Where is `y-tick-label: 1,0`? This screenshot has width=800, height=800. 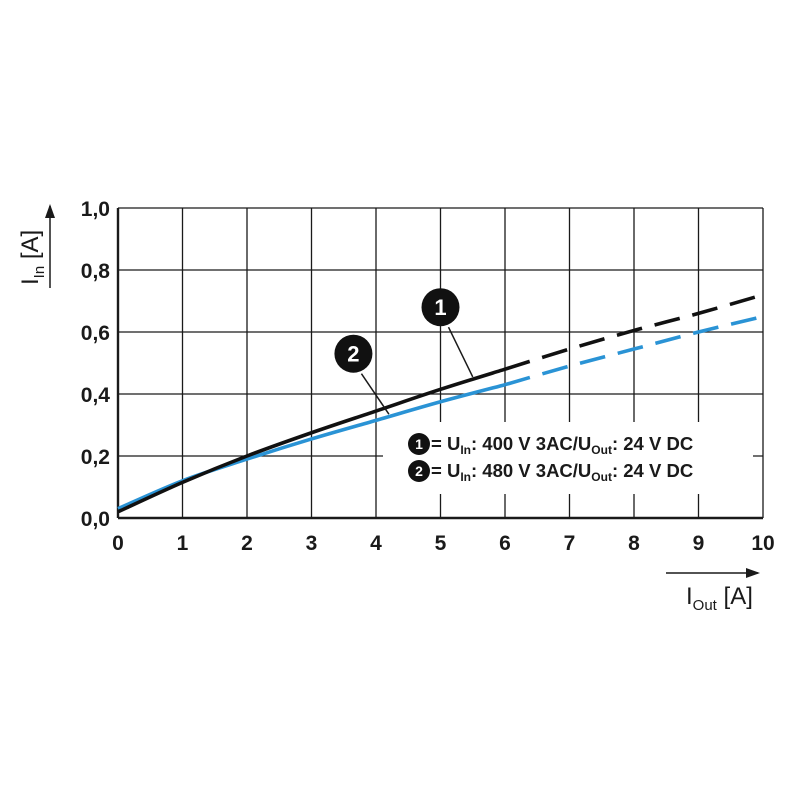 y-tick-label: 1,0 is located at coordinates (95, 209).